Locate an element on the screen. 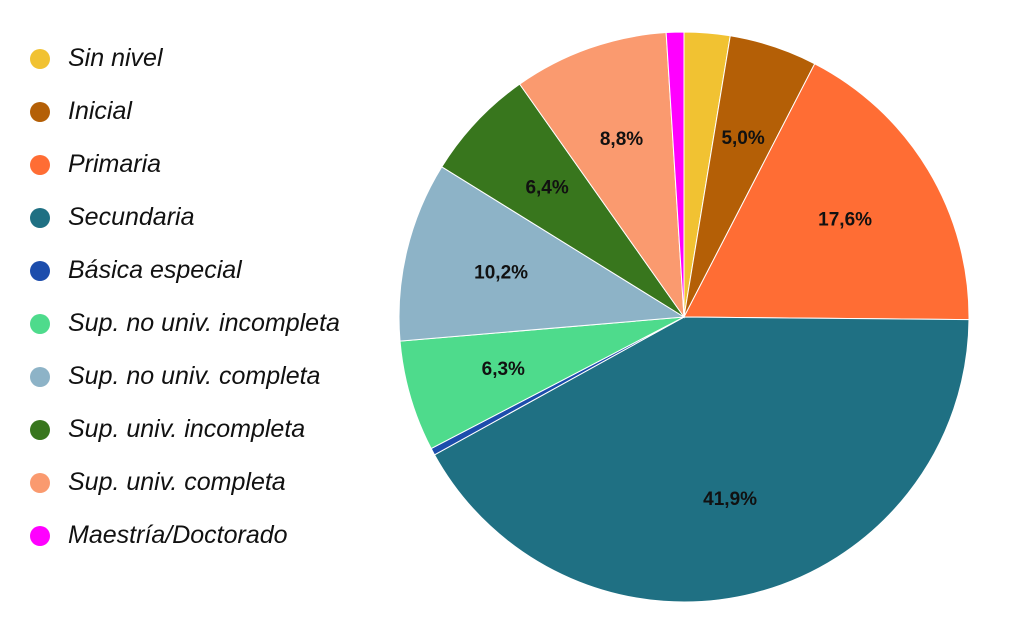 Image resolution: width=1023 pixels, height=632 pixels. legend-item-sin-nivel: Sin nivel is located at coordinates (210, 58).